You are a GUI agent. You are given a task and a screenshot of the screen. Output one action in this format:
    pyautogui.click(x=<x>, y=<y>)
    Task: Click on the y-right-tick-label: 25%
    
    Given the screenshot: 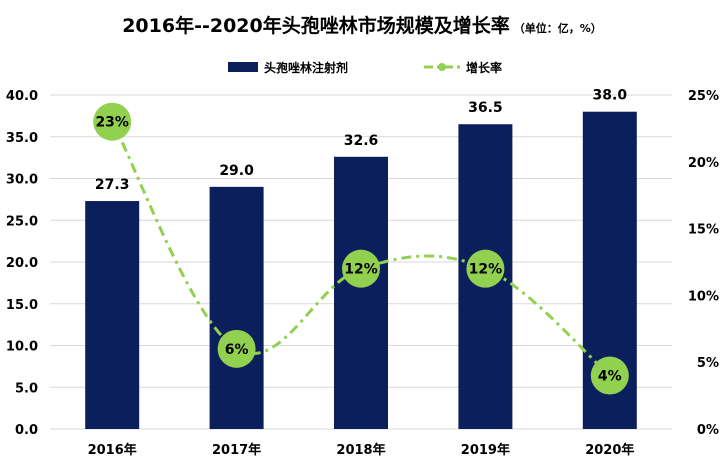 What is the action you would take?
    pyautogui.click(x=703, y=96)
    